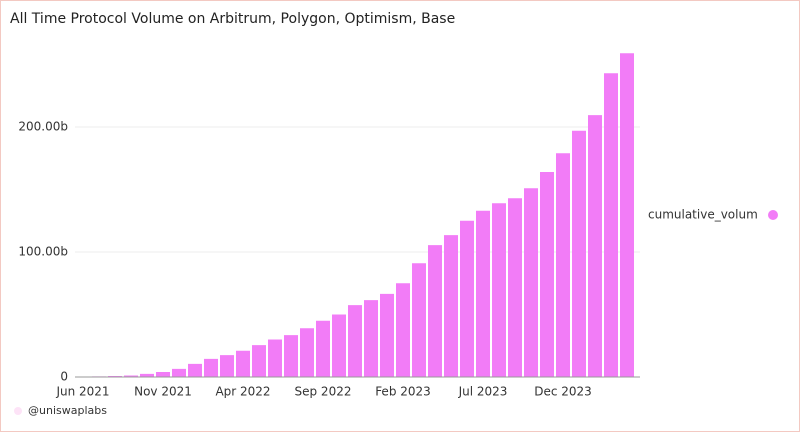 Image resolution: width=800 pixels, height=432 pixels. I want to click on x-tick-label: Jul 2023, so click(483, 392).